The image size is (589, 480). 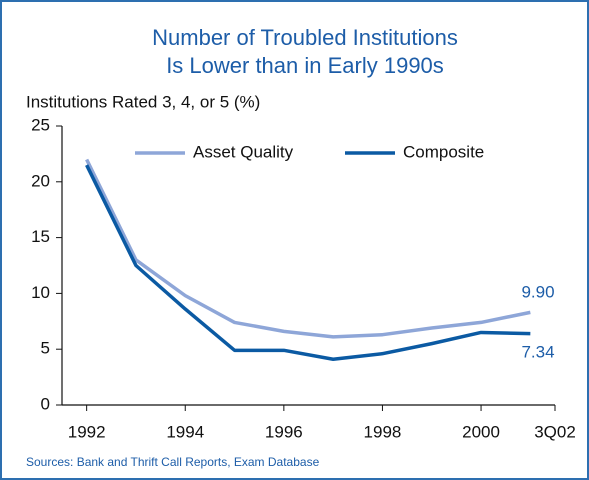 What do you see at coordinates (243, 151) in the screenshot?
I see `legend-label: Asset Quality` at bounding box center [243, 151].